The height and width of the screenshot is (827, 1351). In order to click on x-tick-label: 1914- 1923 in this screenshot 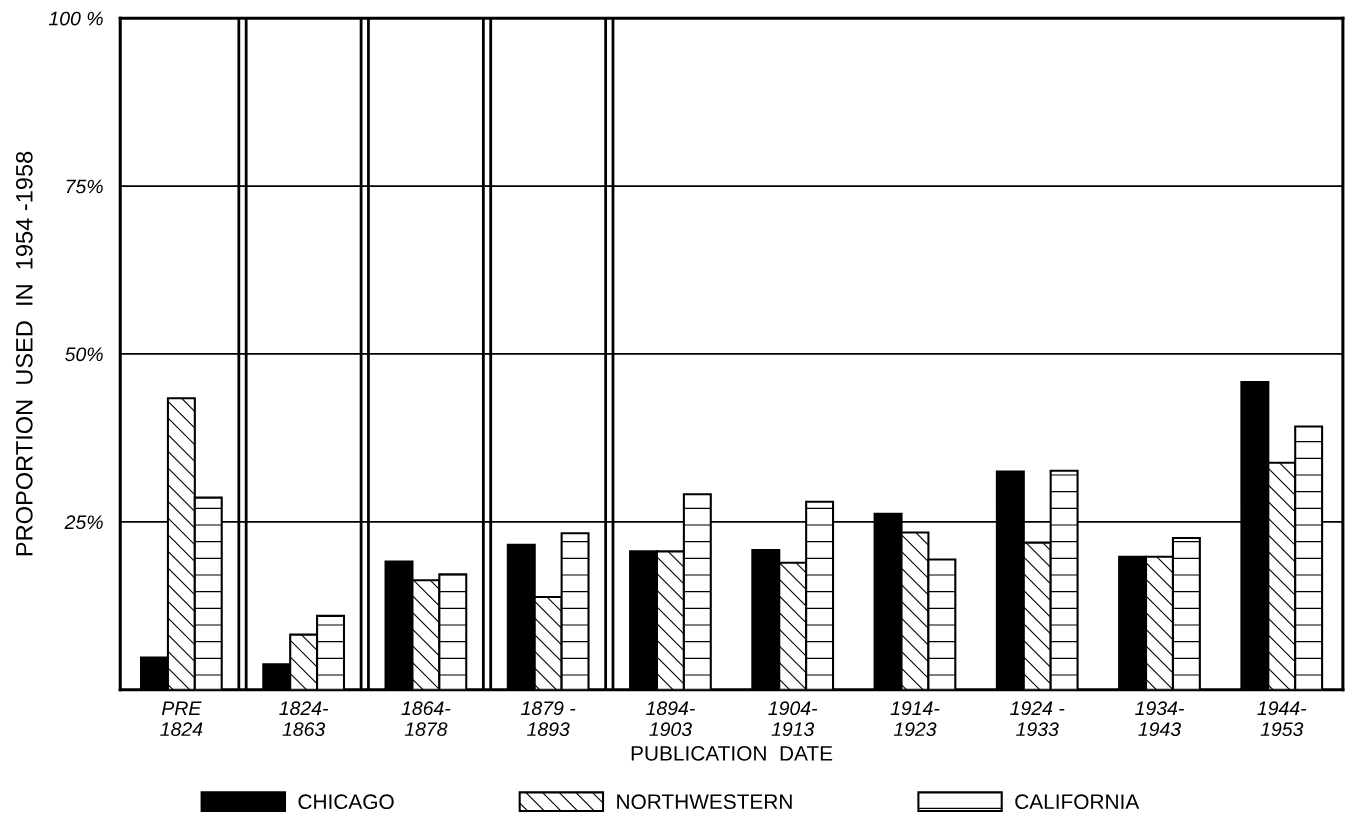, I will do `click(915, 719)`.